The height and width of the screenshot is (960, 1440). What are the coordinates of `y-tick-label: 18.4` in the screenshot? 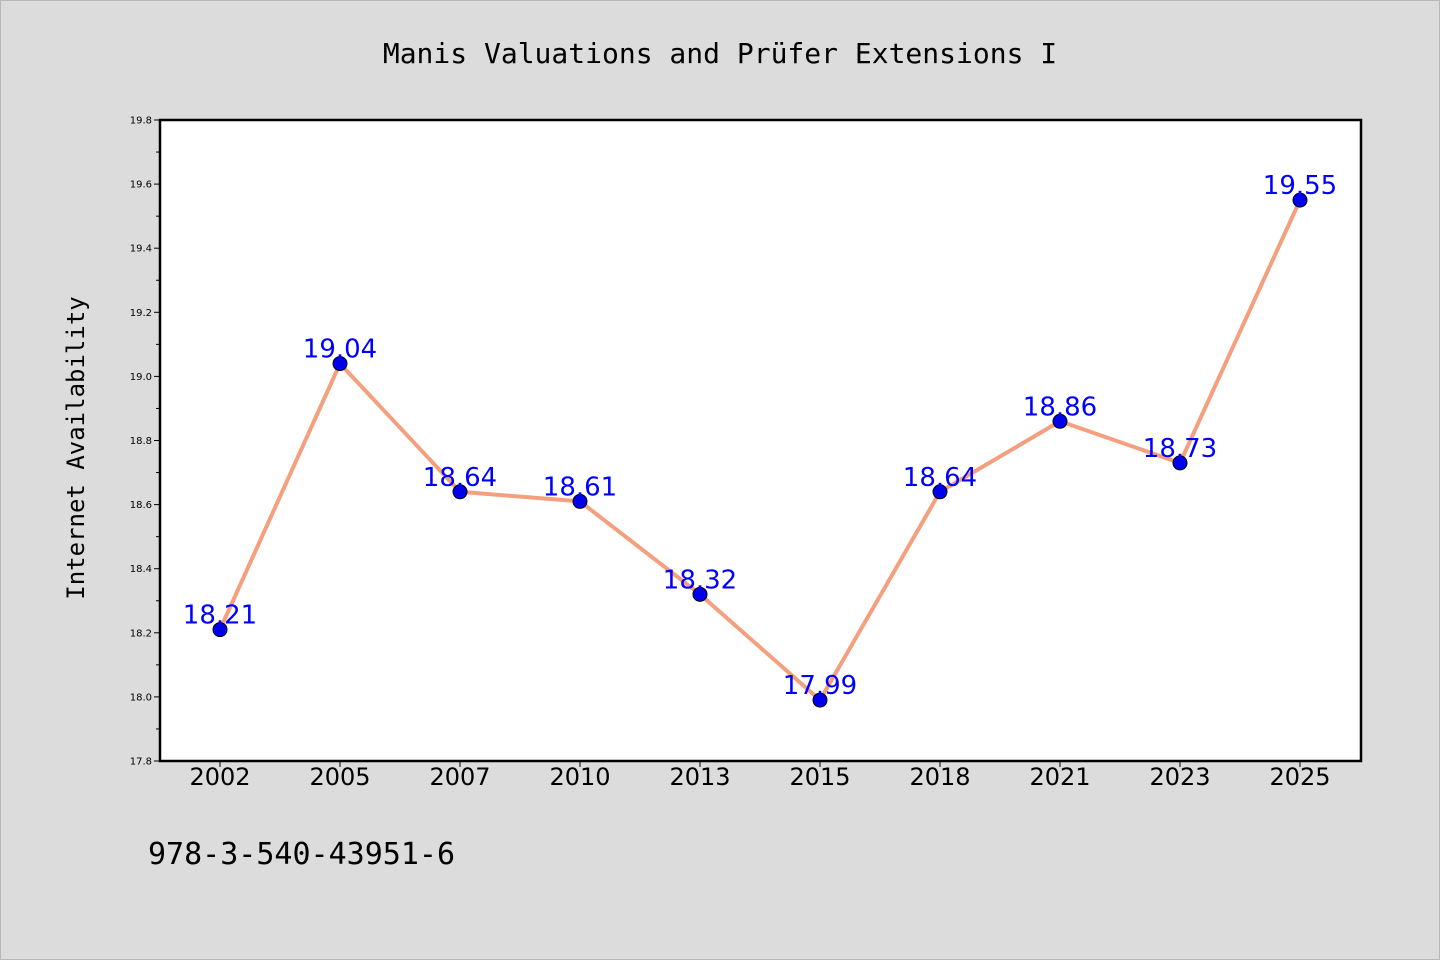 It's located at (141, 569).